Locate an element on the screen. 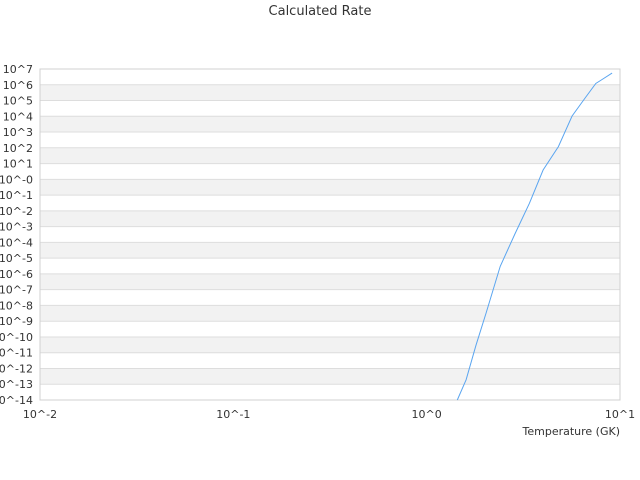 Image resolution: width=640 pixels, height=480 pixels. y-tick-label: 10^6 is located at coordinates (18, 85).